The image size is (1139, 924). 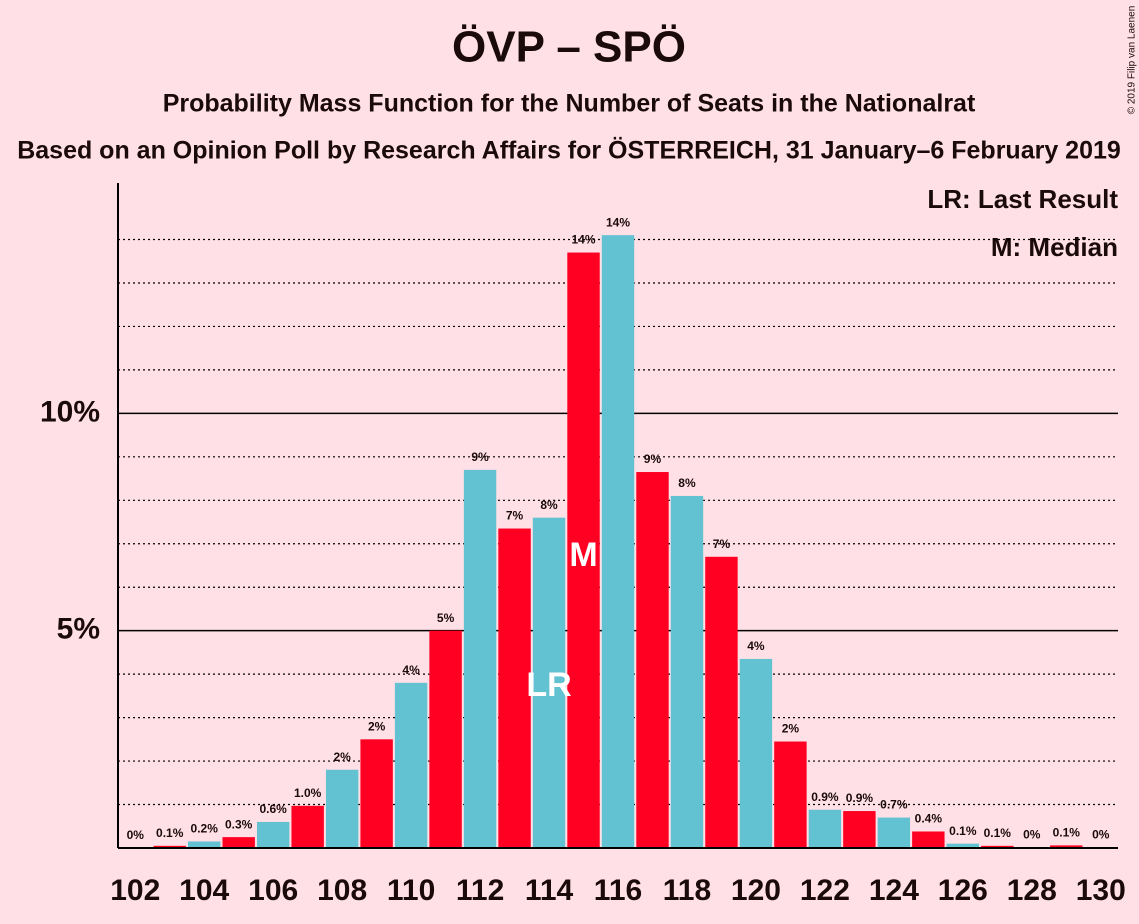 I want to click on x-tick-label: 110, so click(x=411, y=890).